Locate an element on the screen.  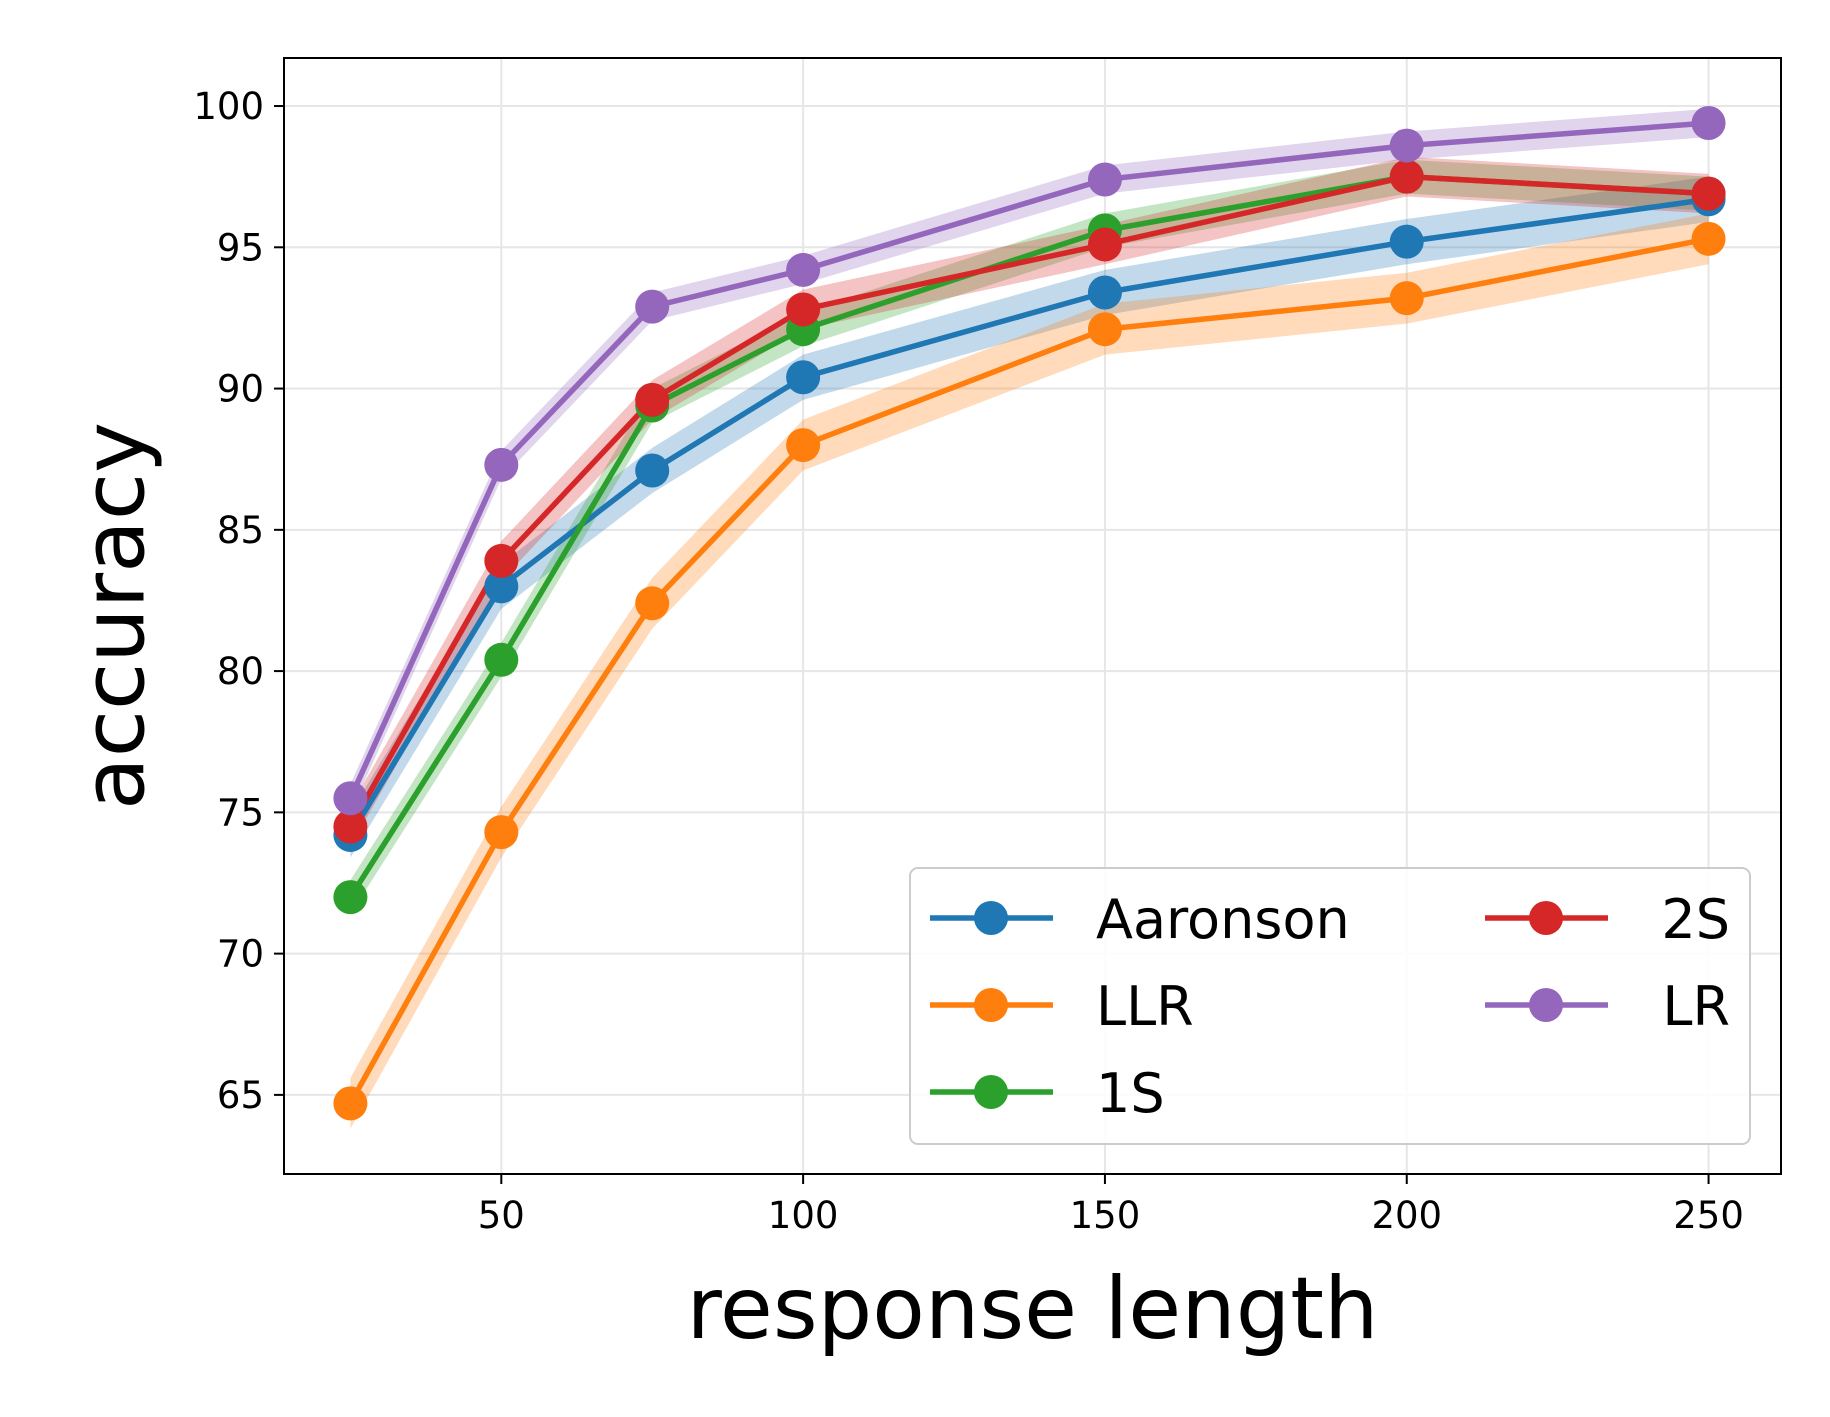
legend-box is located at coordinates (1330, 1006).